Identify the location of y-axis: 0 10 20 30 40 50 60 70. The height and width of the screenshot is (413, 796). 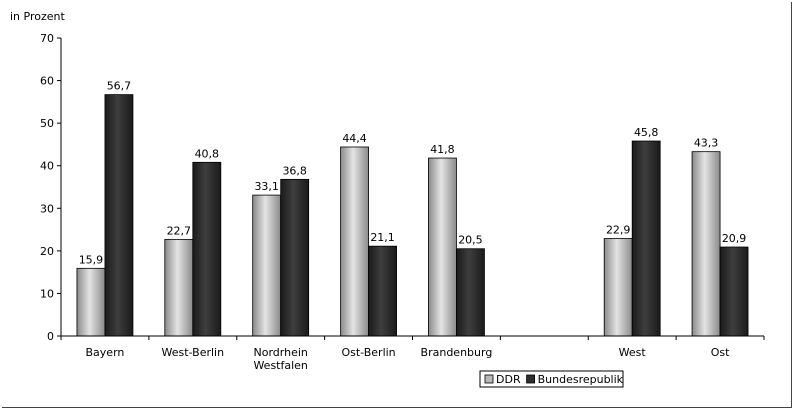
(51, 187).